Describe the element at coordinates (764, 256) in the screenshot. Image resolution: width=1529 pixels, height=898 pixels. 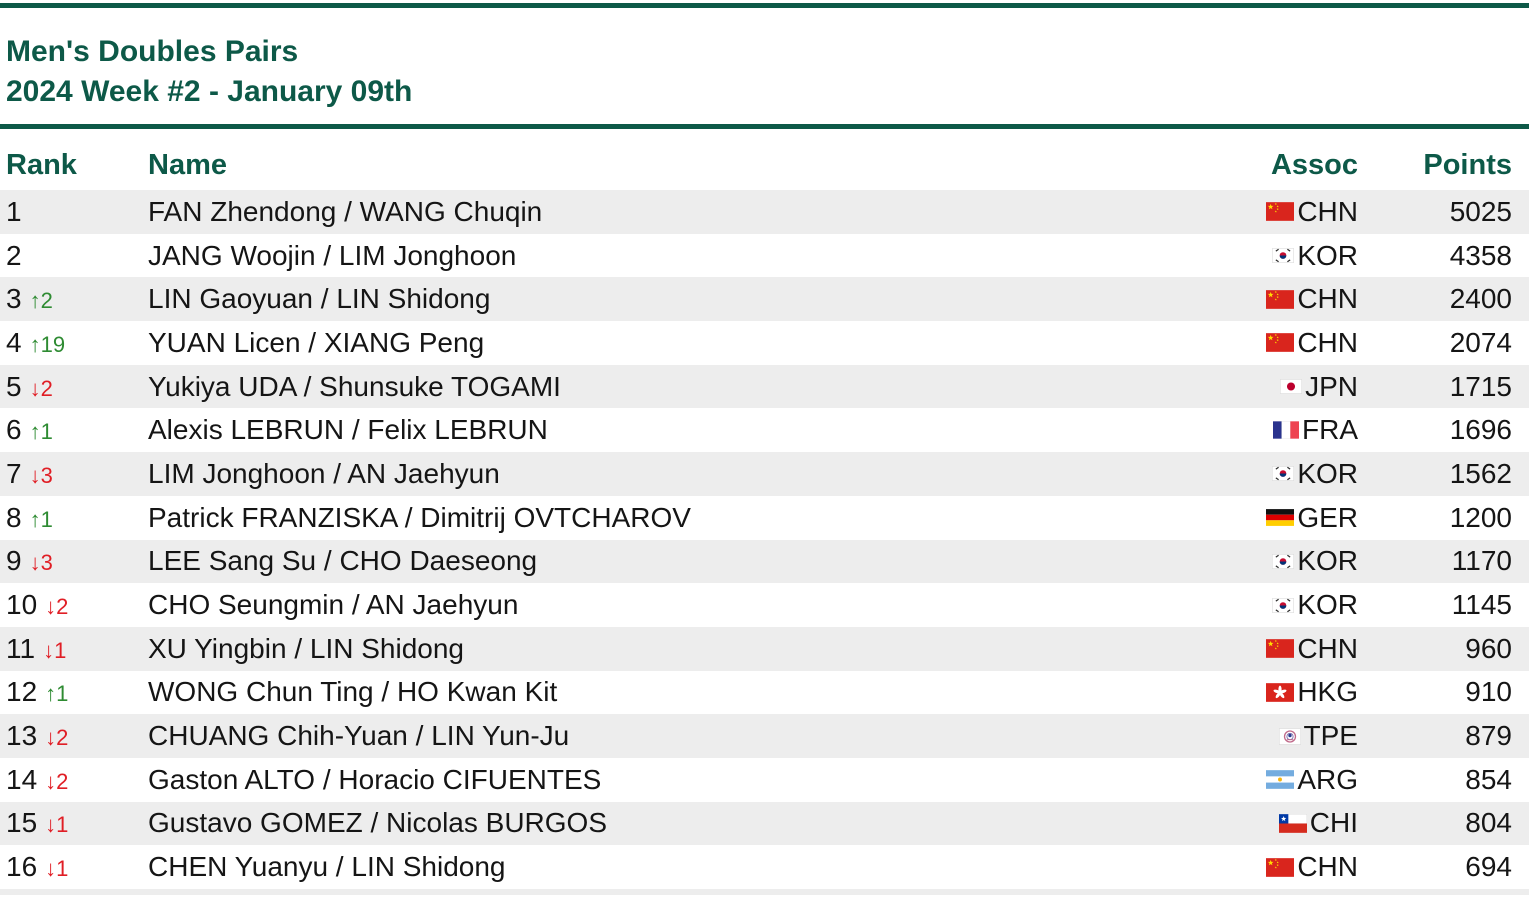
I see `table-row: 2 JANG Woojin / LIM Jonghoon KOR 4358` at that location.